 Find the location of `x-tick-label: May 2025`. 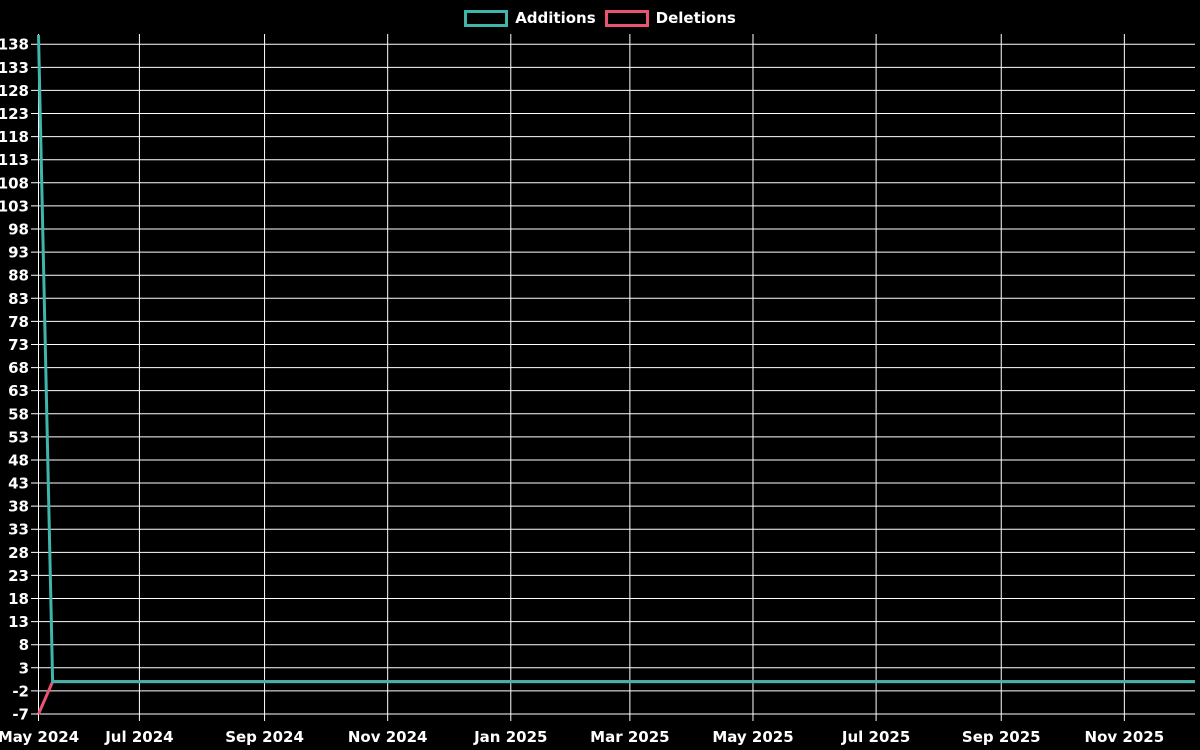

x-tick-label: May 2025 is located at coordinates (752, 737).